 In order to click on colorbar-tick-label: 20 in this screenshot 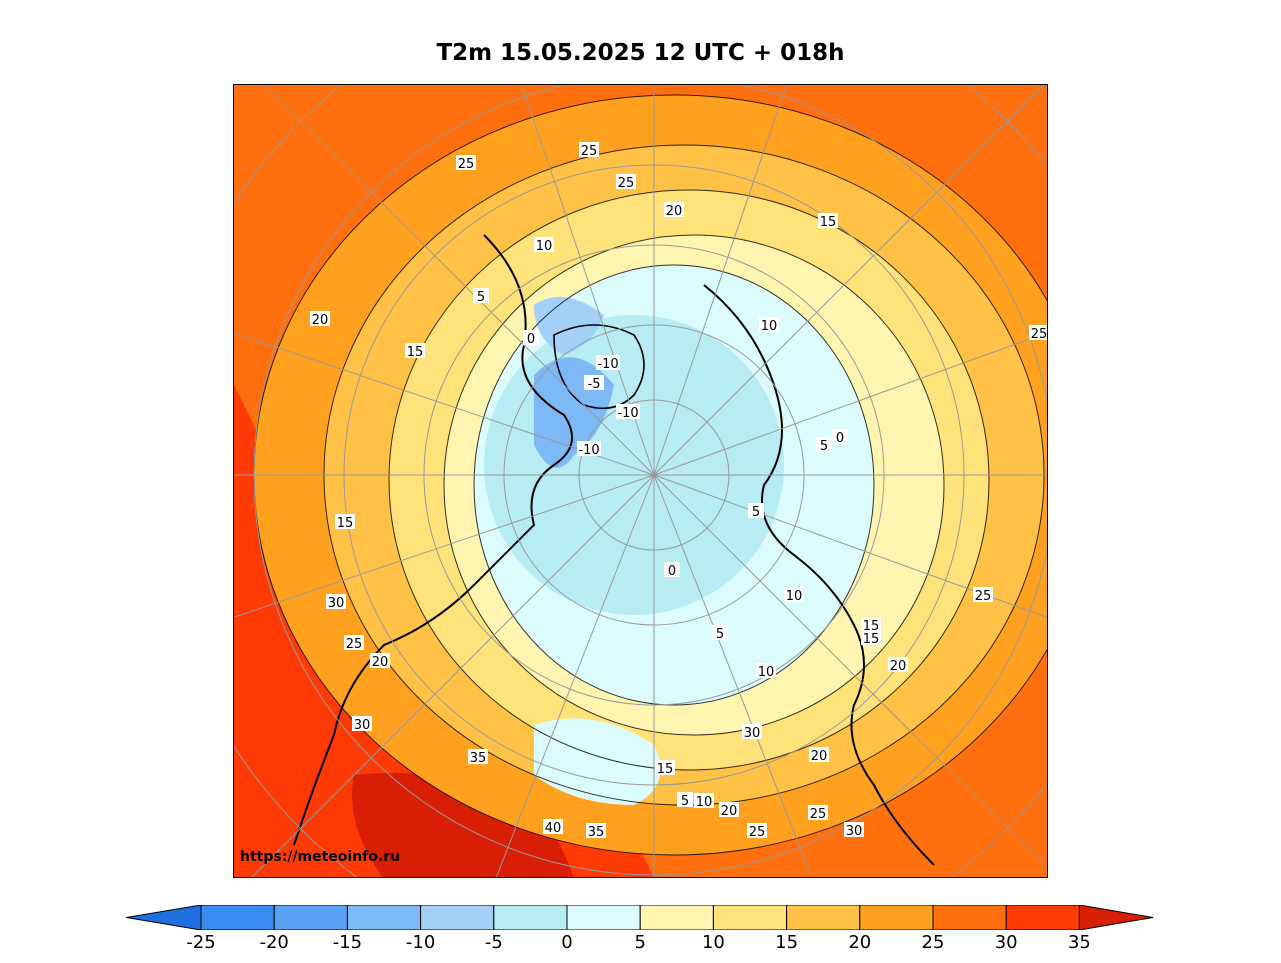, I will do `click(860, 942)`.